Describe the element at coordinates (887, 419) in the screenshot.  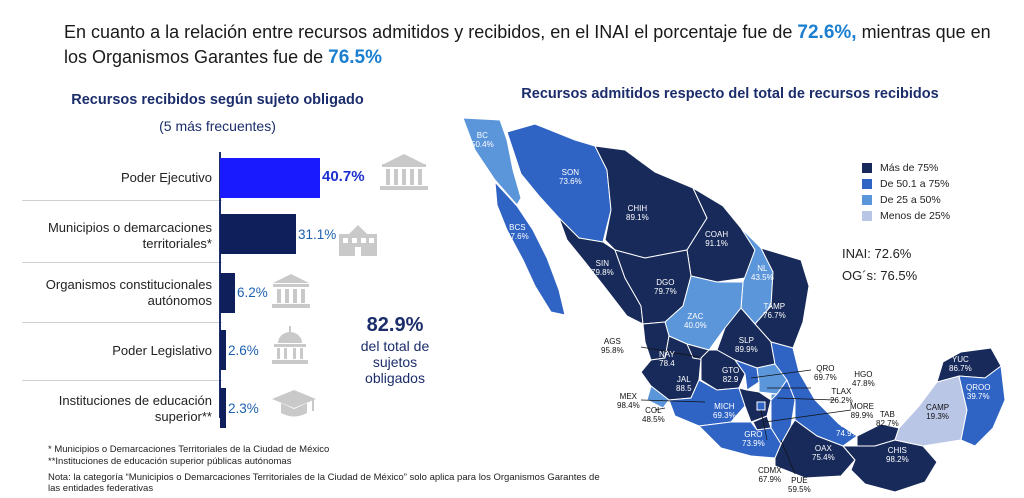
I see `state-label-tab: TAB 82.7%` at that location.